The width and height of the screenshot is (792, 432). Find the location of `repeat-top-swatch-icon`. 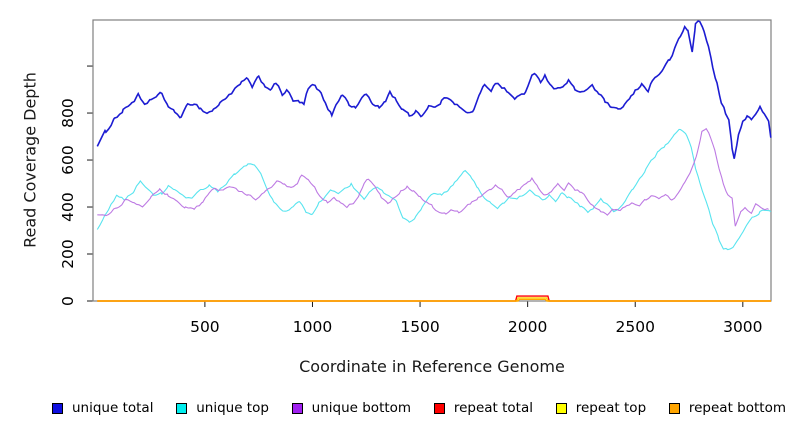

repeat-top-swatch-icon is located at coordinates (561, 408).